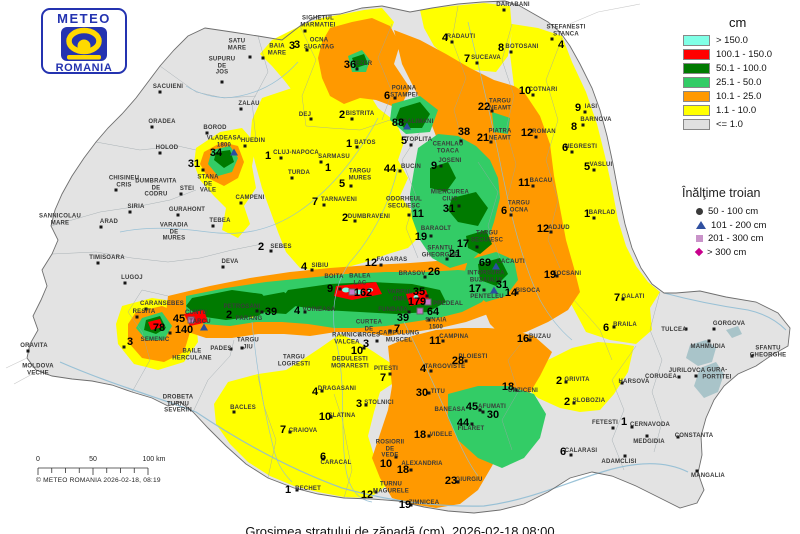 The height and width of the screenshot is (534, 800). Describe the element at coordinates (701, 225) in the screenshot. I see `triangle-icon` at that location.